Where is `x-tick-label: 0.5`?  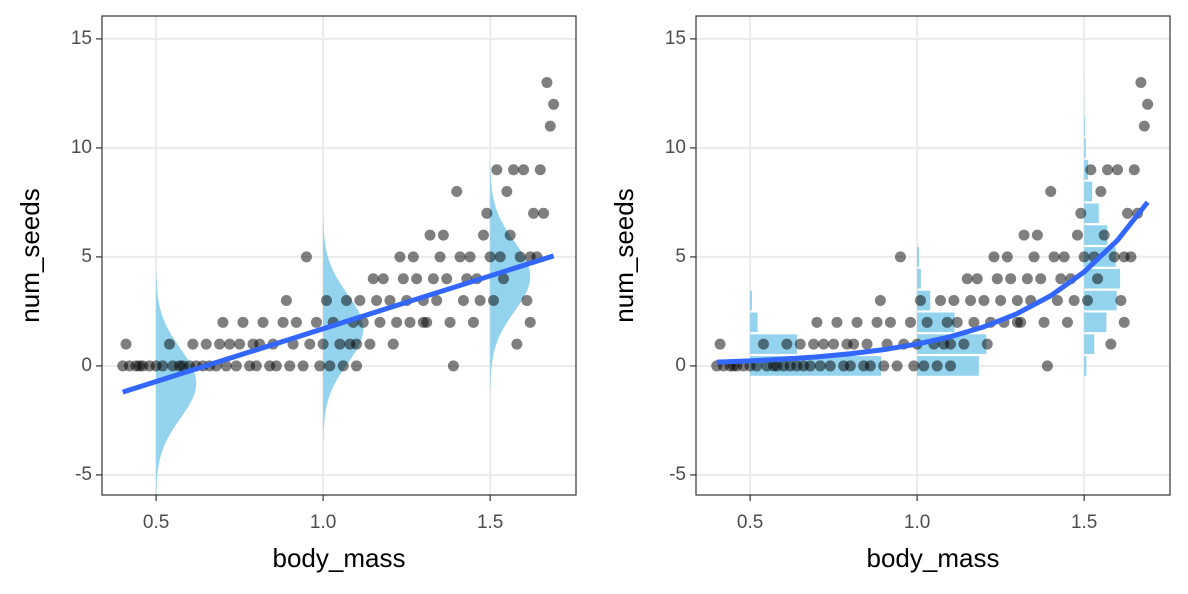 x-tick-label: 0.5 is located at coordinates (156, 522).